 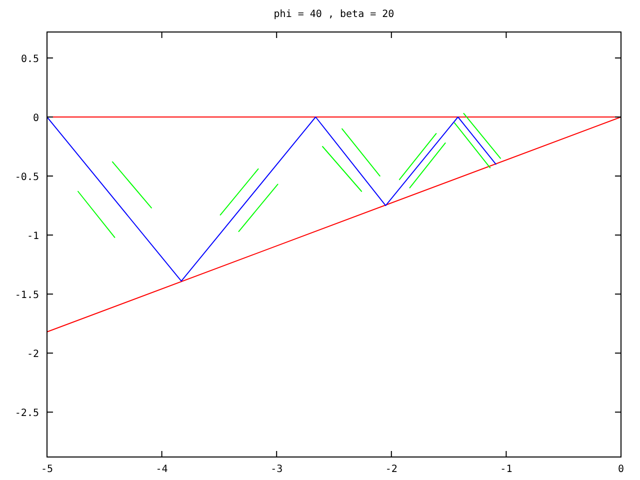 I want to click on x-tick-label: -1, so click(x=506, y=469).